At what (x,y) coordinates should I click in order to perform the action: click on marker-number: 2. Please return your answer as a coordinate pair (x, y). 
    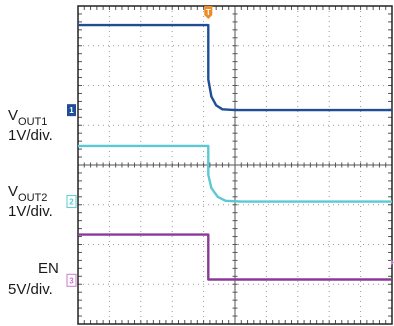
    Looking at the image, I should click on (71, 202).